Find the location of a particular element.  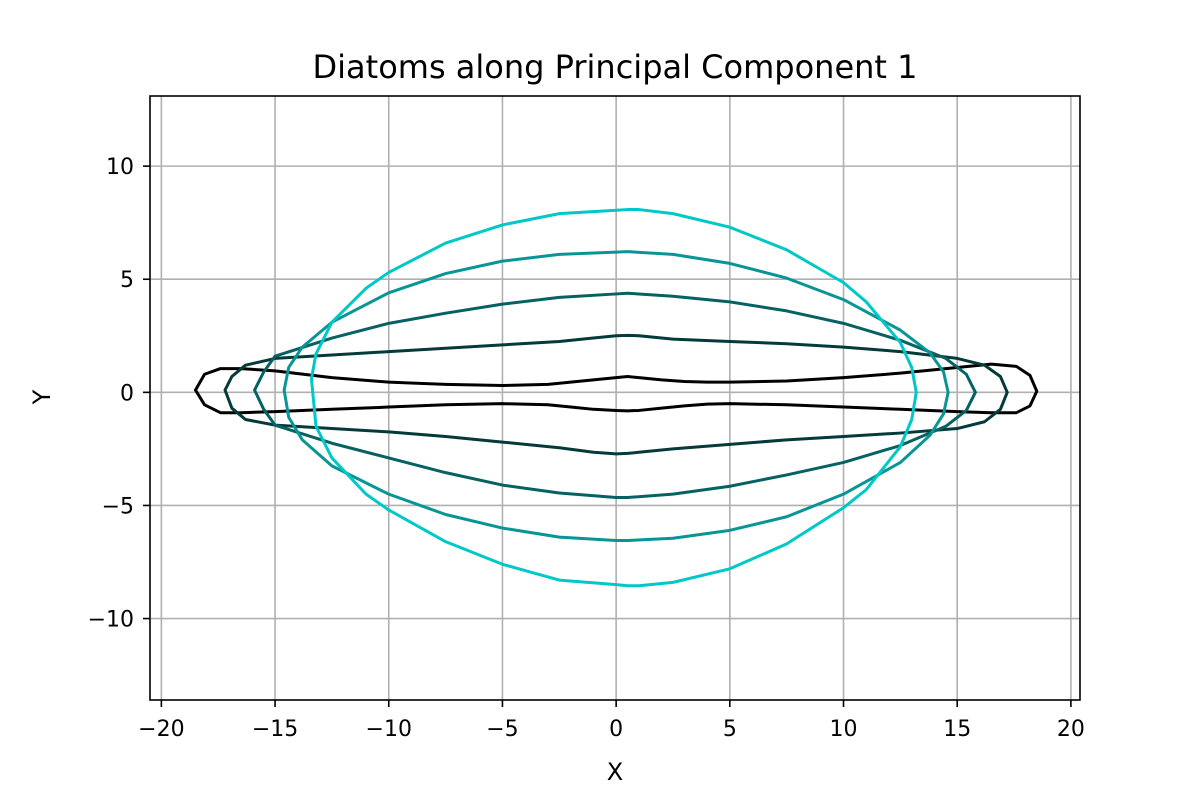

y-tick-label: 5 is located at coordinates (127, 280).